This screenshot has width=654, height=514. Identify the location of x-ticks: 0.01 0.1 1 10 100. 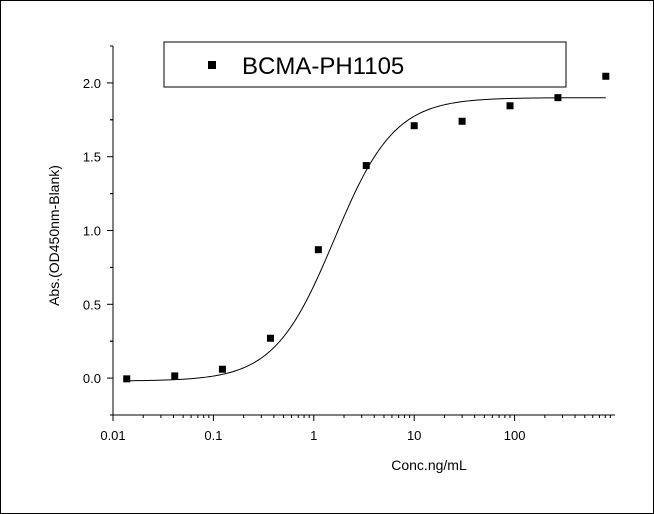
(312, 429).